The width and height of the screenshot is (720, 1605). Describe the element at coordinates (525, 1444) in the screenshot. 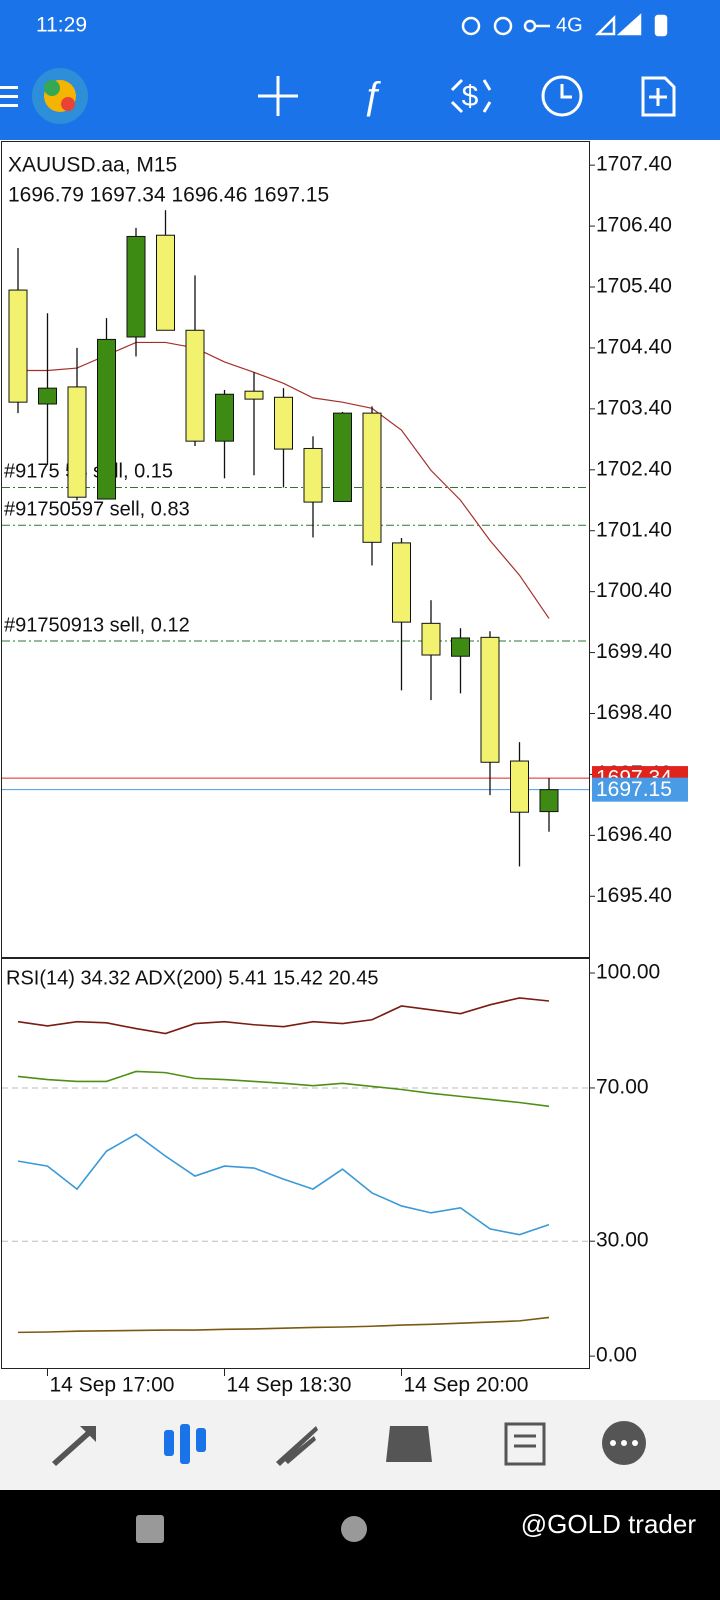

I see `news-tab` at that location.